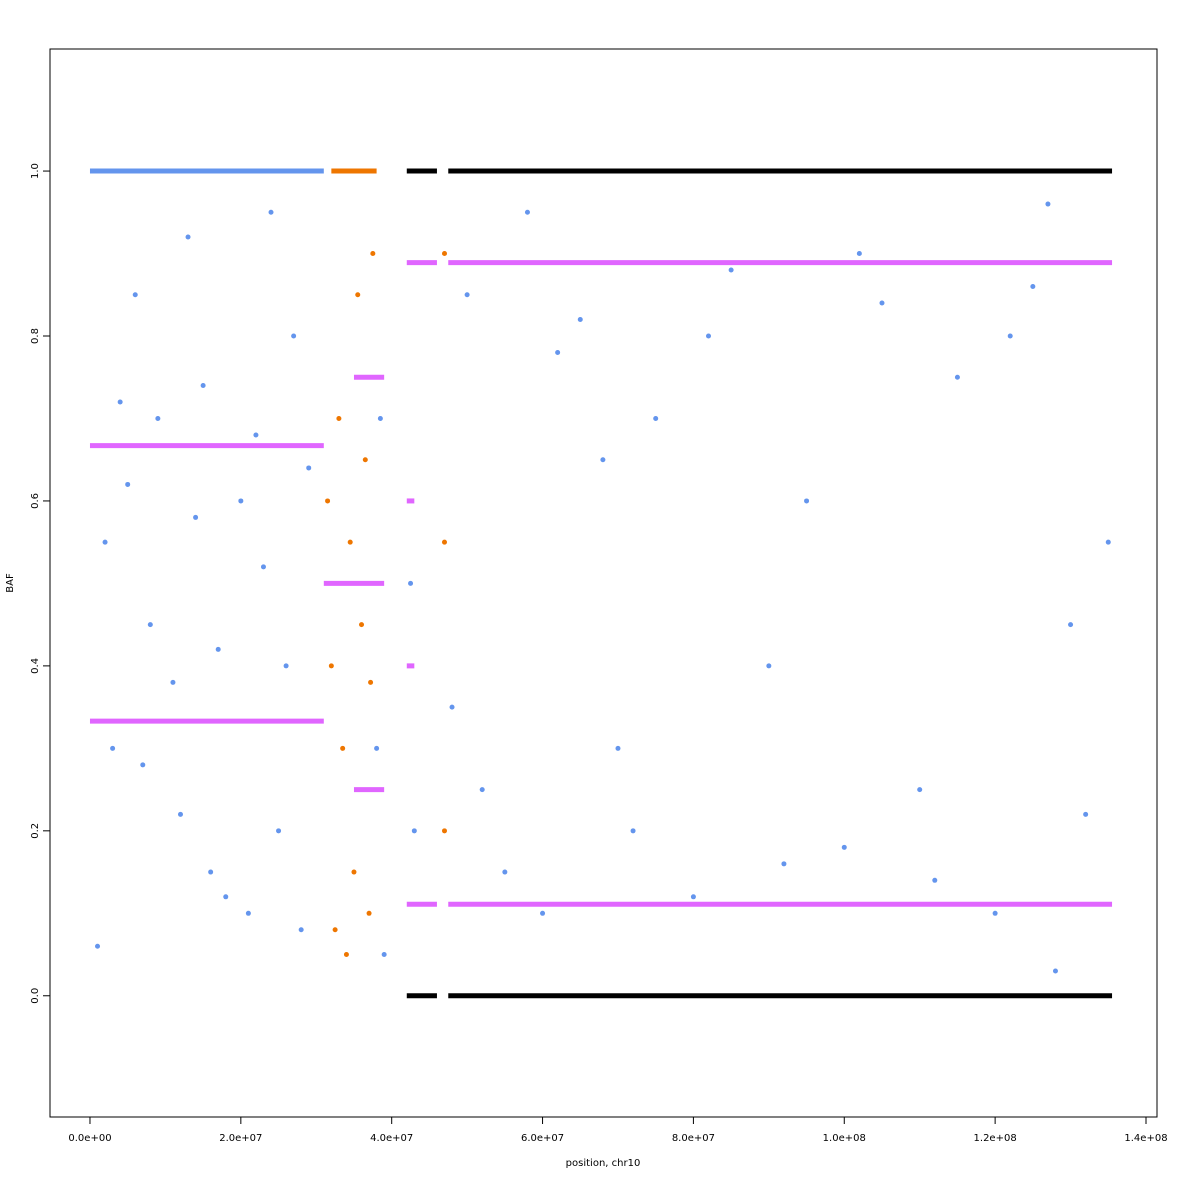  I want to click on y-tick-label: 0.0, so click(35, 996).